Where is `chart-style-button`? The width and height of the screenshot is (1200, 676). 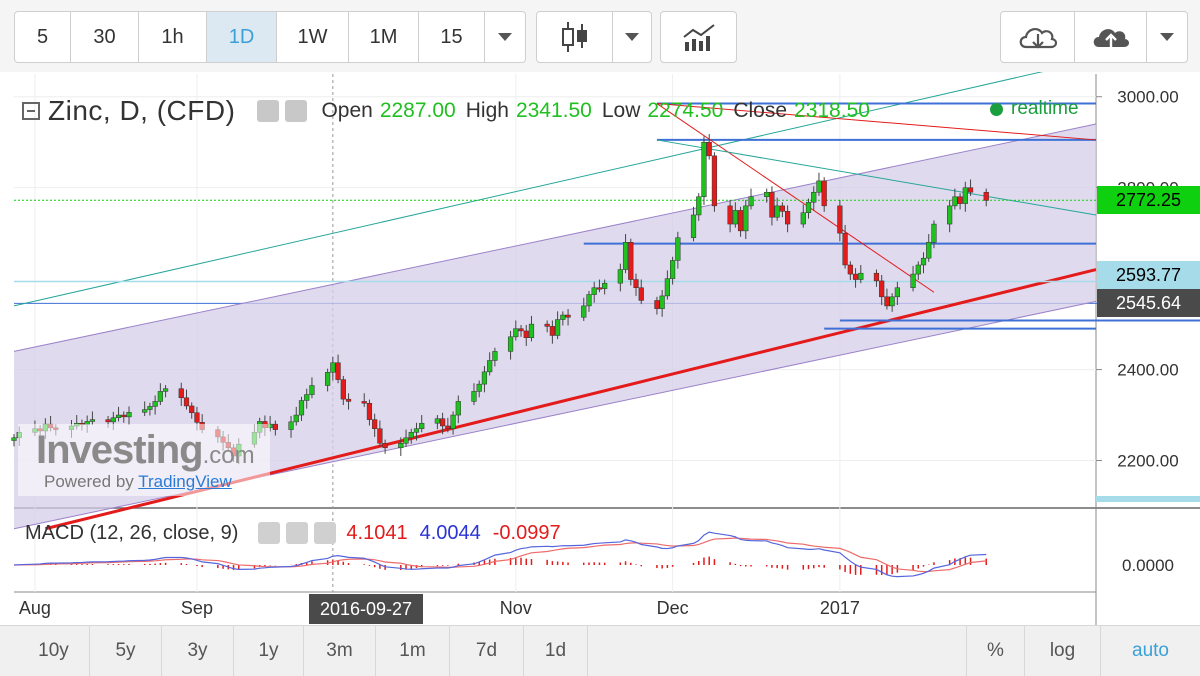 chart-style-button is located at coordinates (575, 37).